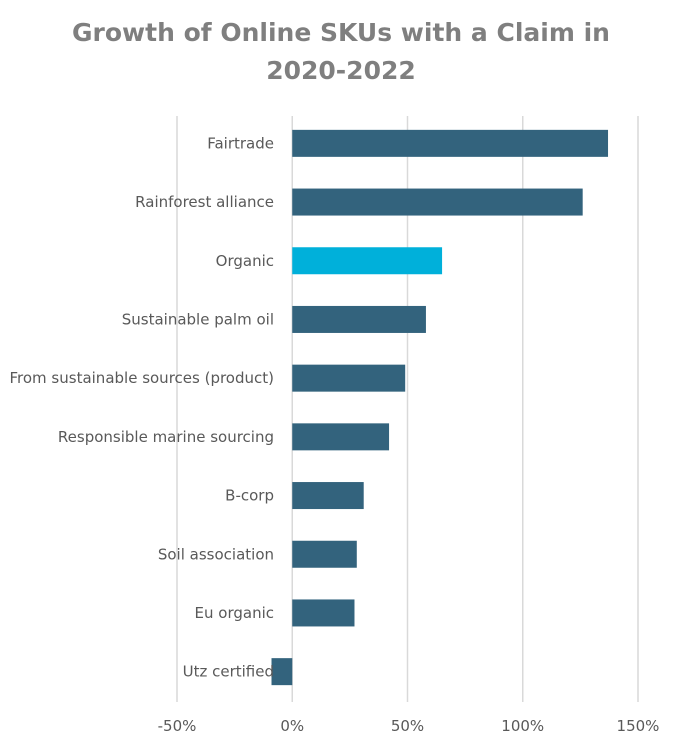  I want to click on chart-title-line-1: Growth of Online SKUs with a Claim in, so click(341, 32).